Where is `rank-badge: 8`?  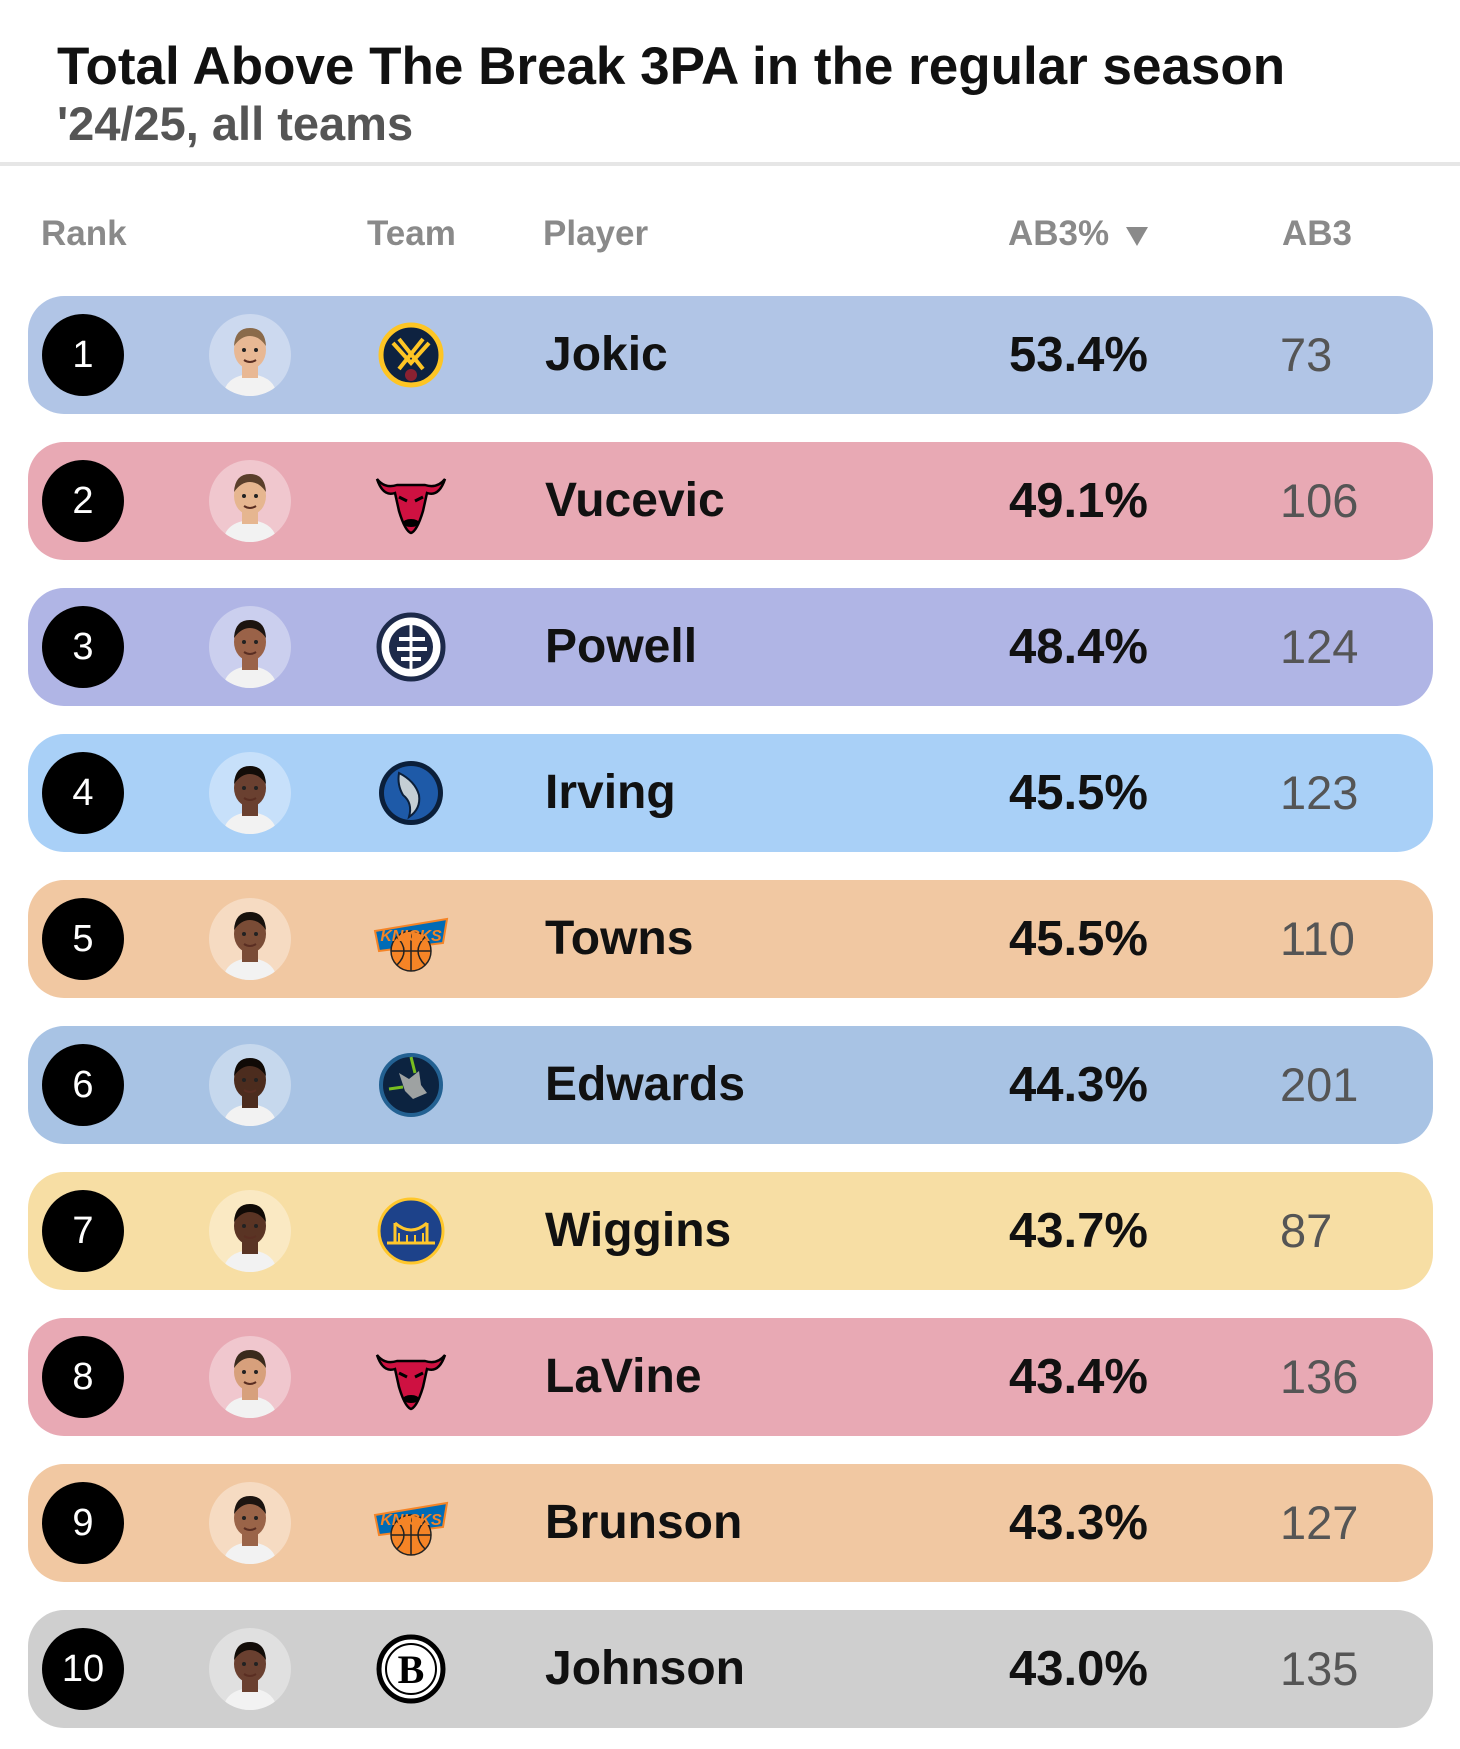
rank-badge: 8 is located at coordinates (83, 1377).